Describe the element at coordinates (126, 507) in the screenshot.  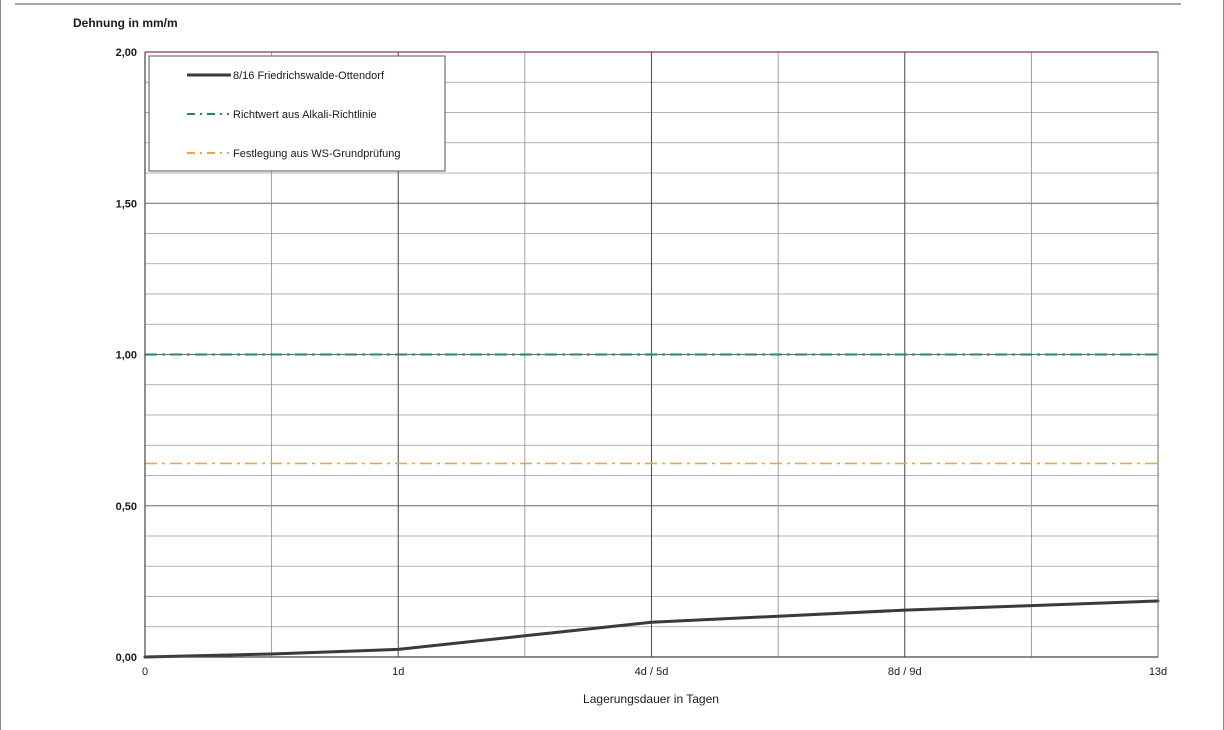
I see `y-tick-label: 0,50` at that location.